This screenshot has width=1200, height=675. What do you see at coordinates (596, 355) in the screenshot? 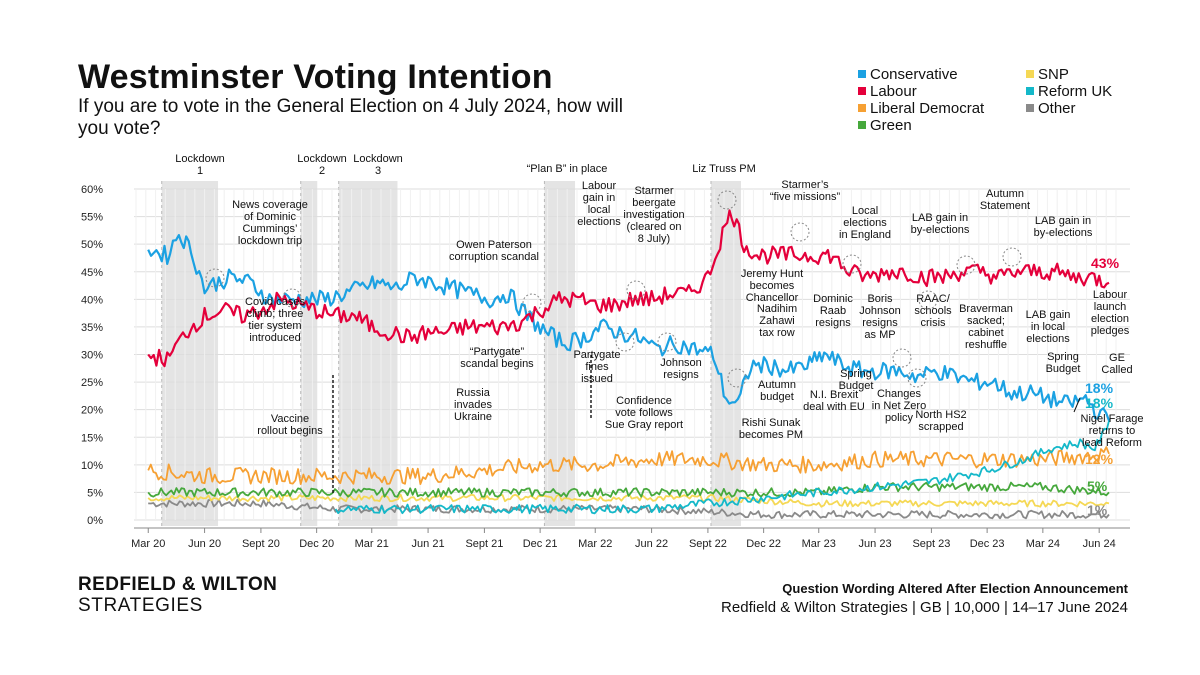
I see `annotation-line: Partygate` at bounding box center [596, 355].